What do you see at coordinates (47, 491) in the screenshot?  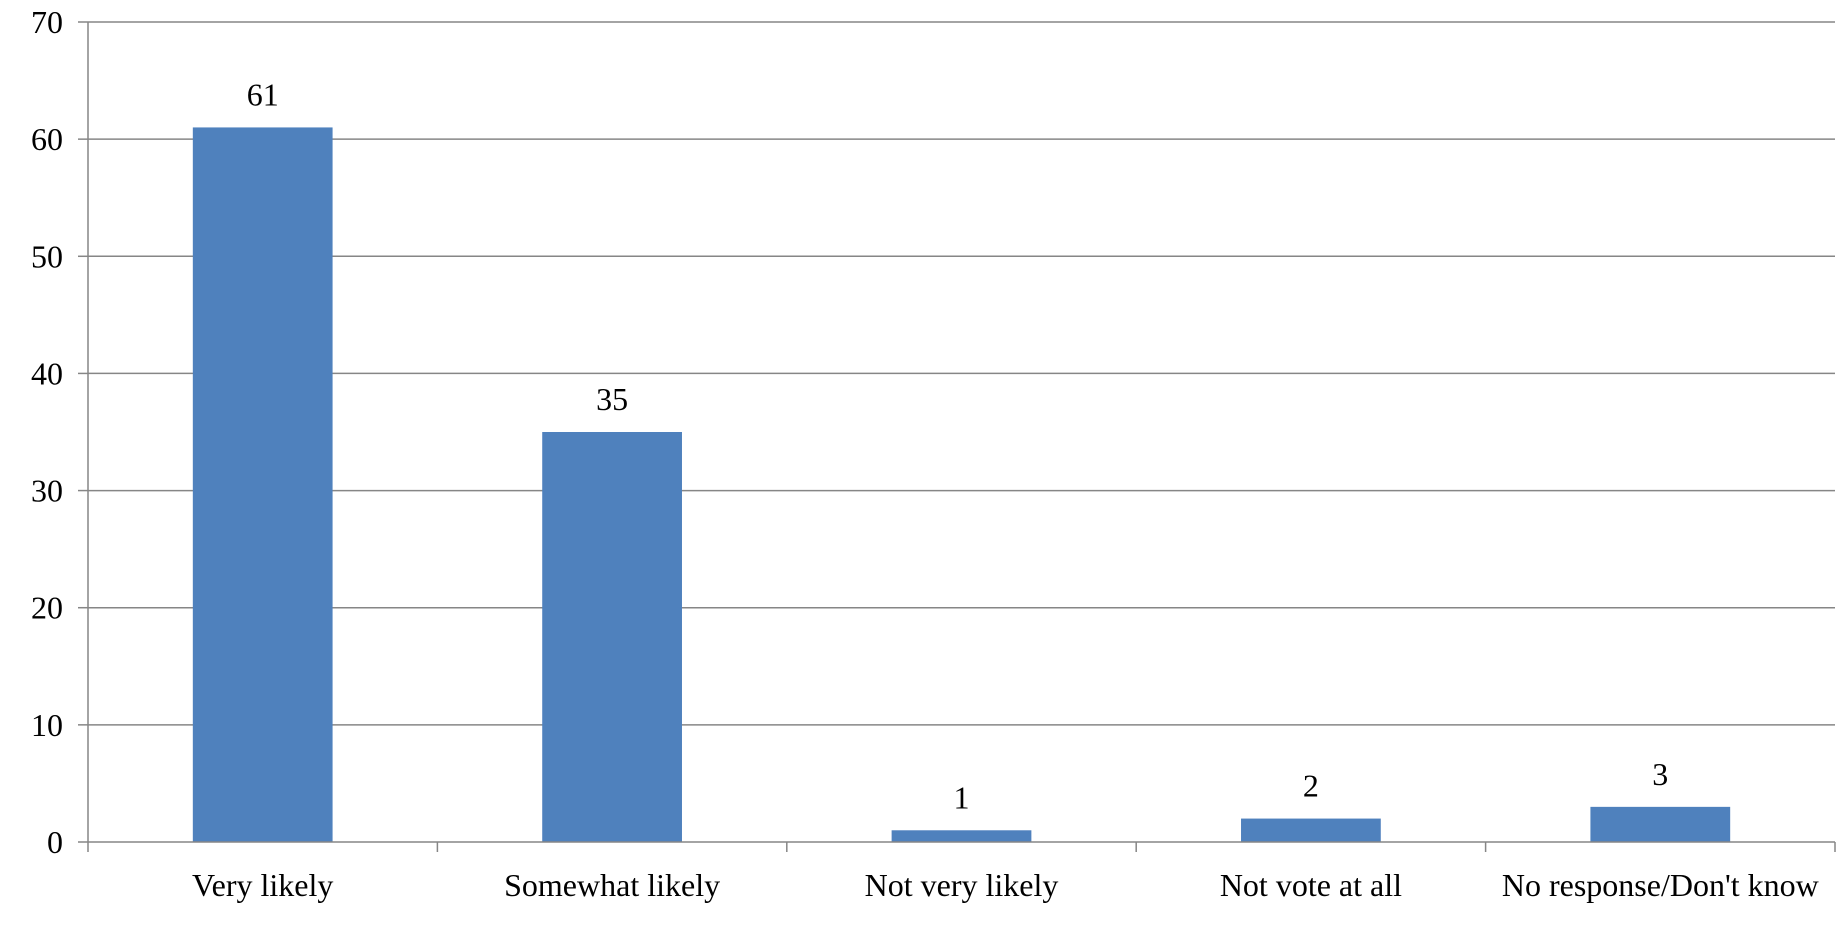 I see `y-tick-label: 30` at bounding box center [47, 491].